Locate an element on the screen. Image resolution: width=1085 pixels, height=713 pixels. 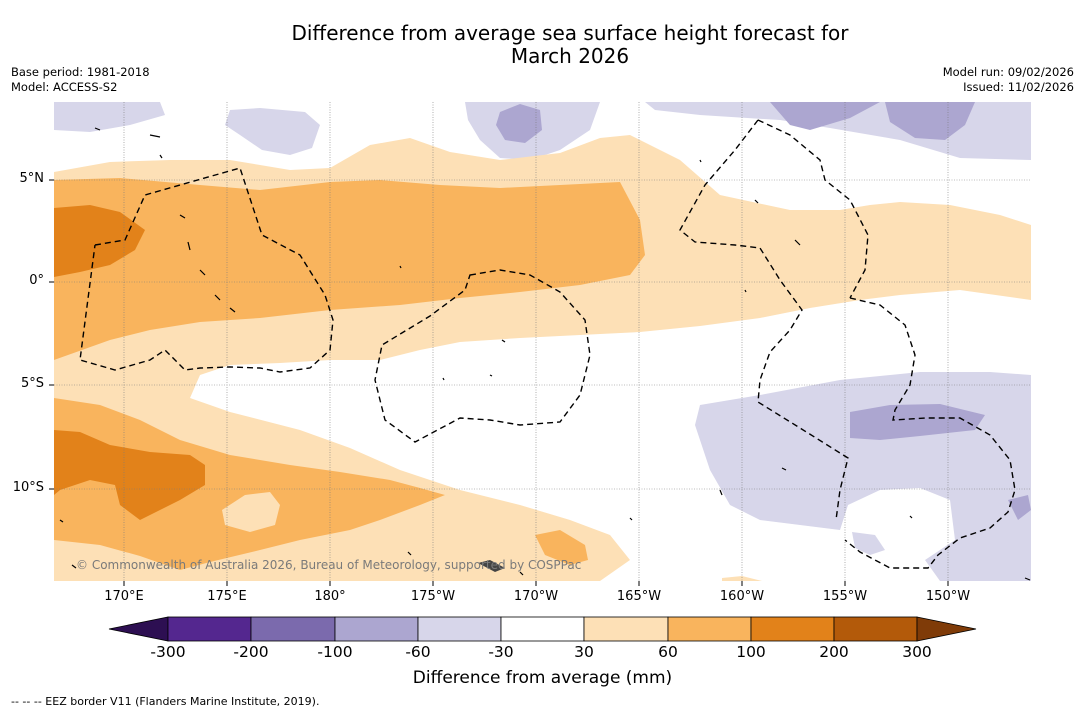
colorbar-label: -300 is located at coordinates (168, 652).